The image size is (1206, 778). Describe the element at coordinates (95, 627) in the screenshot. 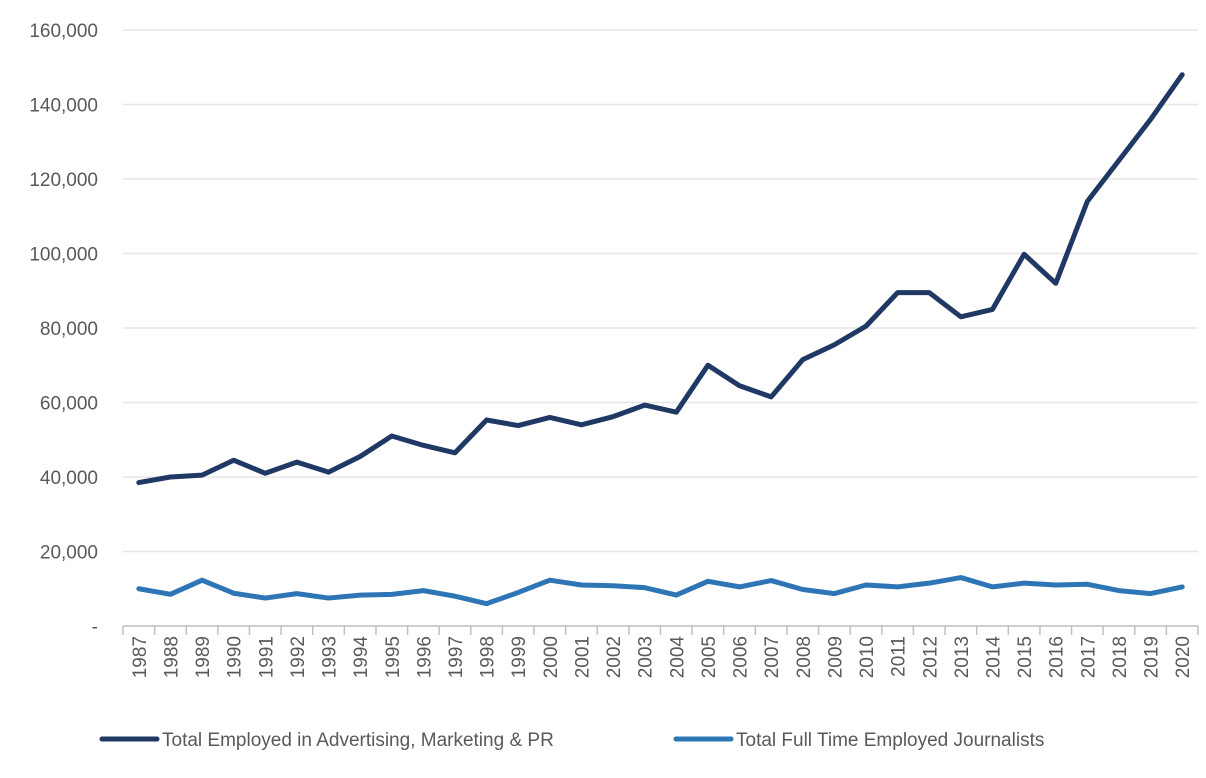

I see `y-tick-label: -` at that location.